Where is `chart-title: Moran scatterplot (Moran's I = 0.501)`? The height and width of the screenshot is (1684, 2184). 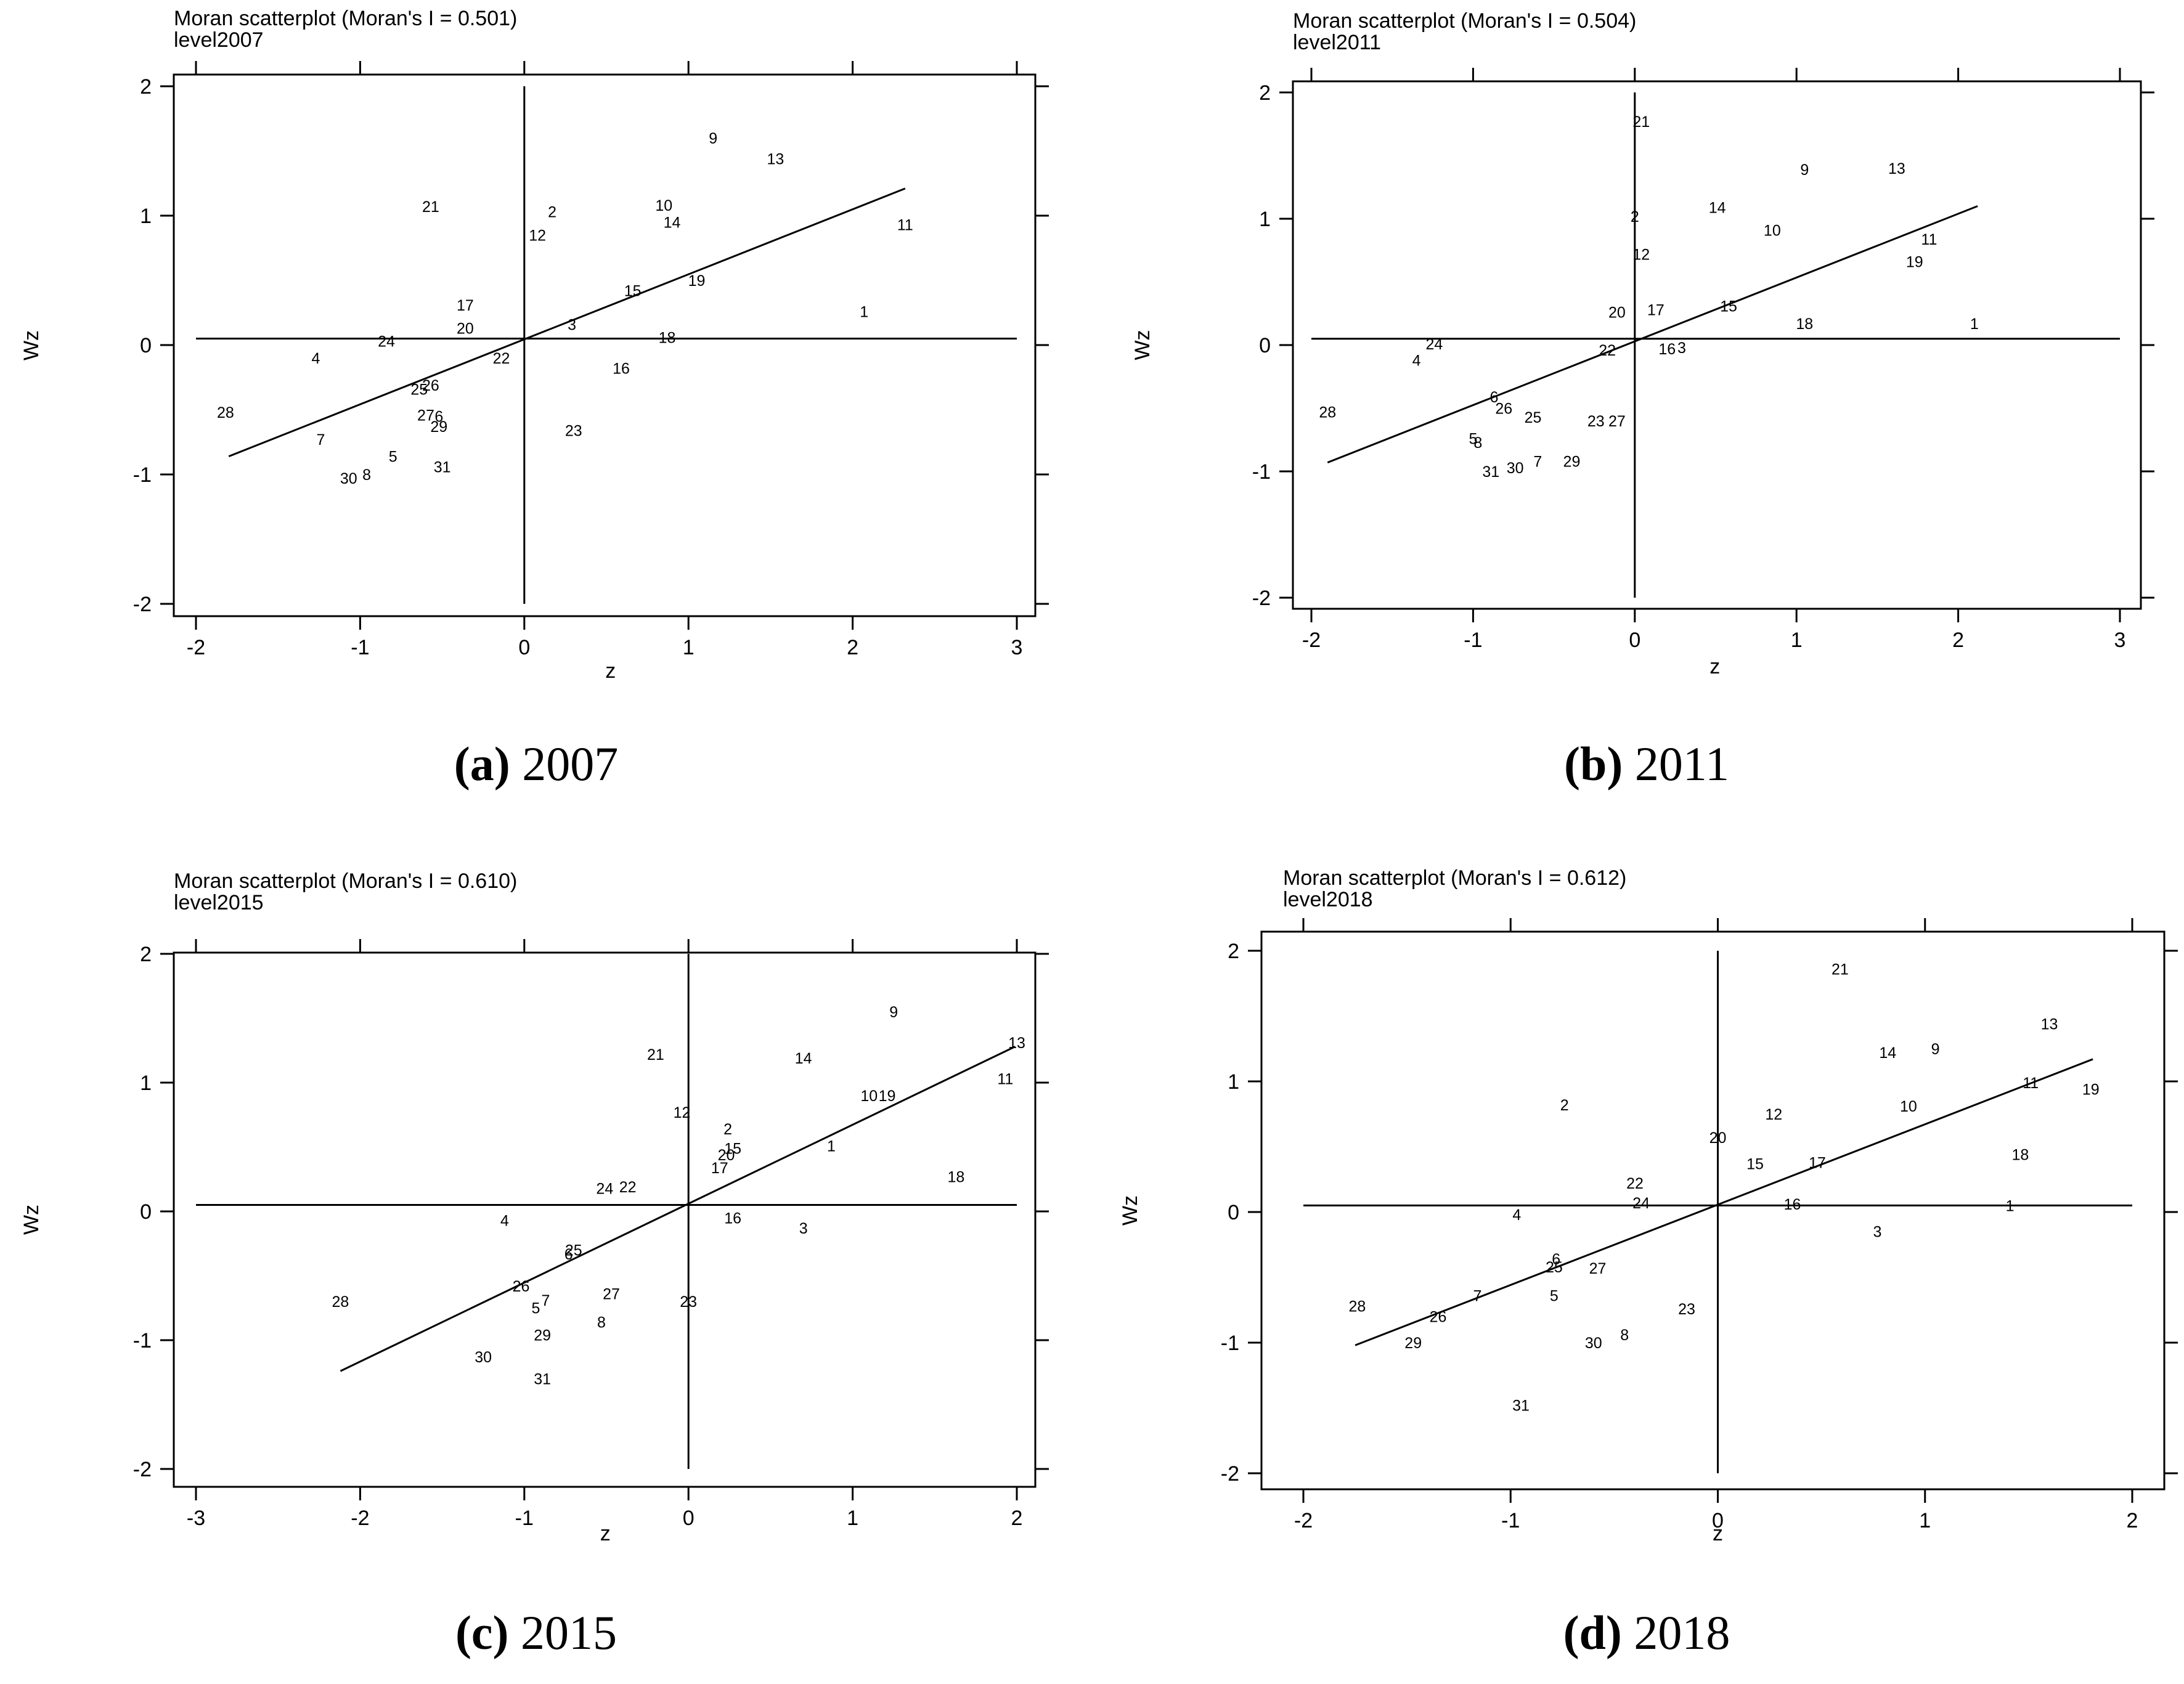 chart-title: Moran scatterplot (Moran's I = 0.501) is located at coordinates (346, 18).